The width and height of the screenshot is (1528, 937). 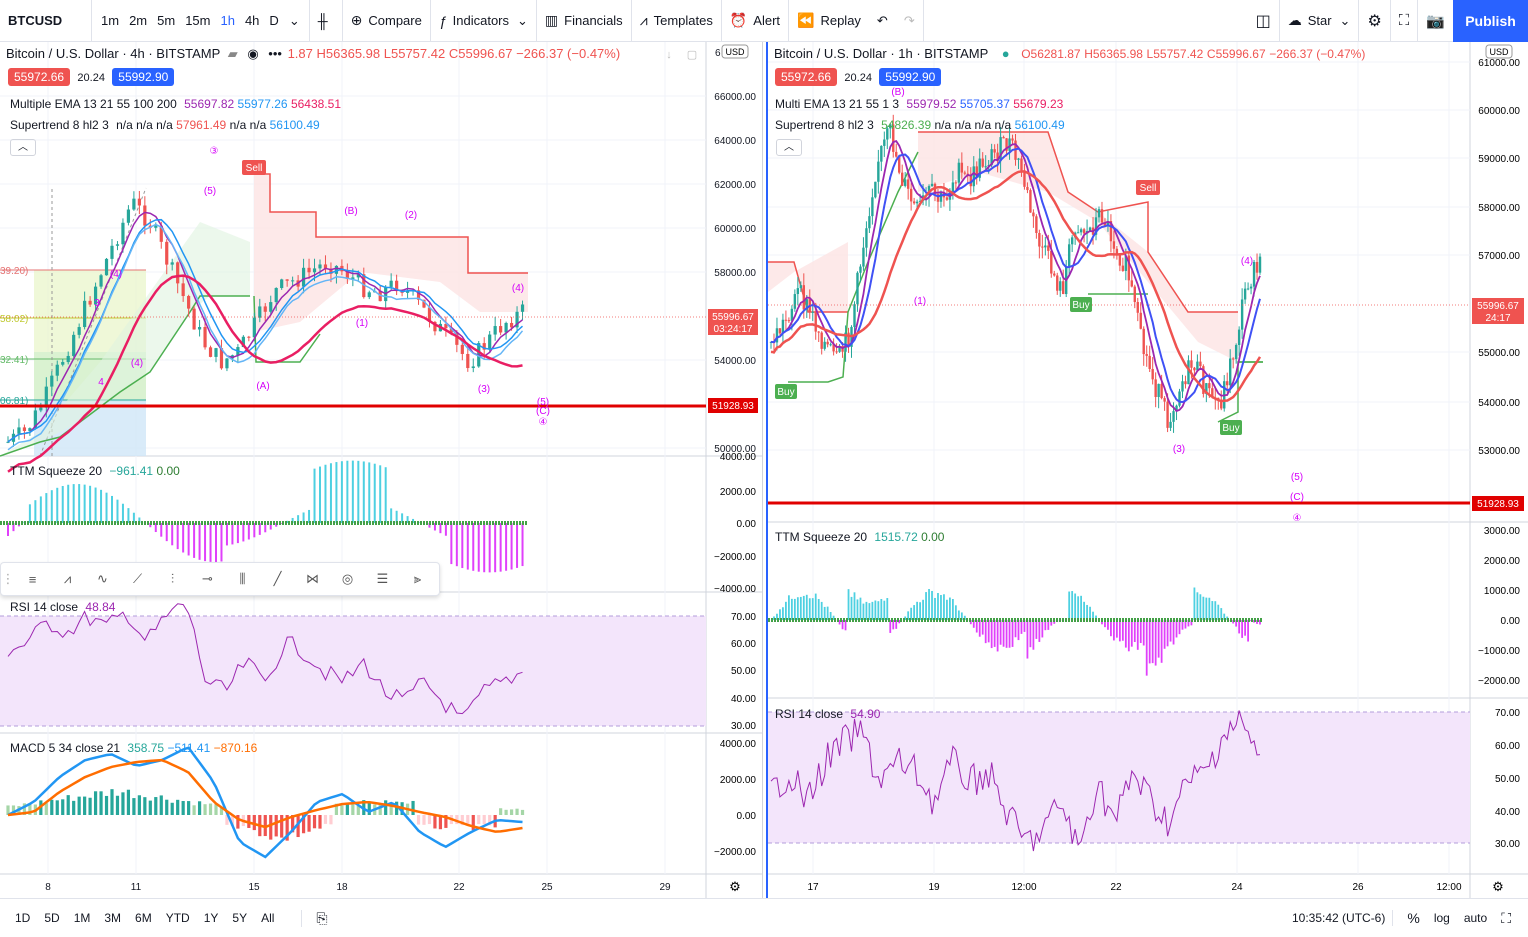 I want to click on range-6m: 6M, so click(x=143, y=918).